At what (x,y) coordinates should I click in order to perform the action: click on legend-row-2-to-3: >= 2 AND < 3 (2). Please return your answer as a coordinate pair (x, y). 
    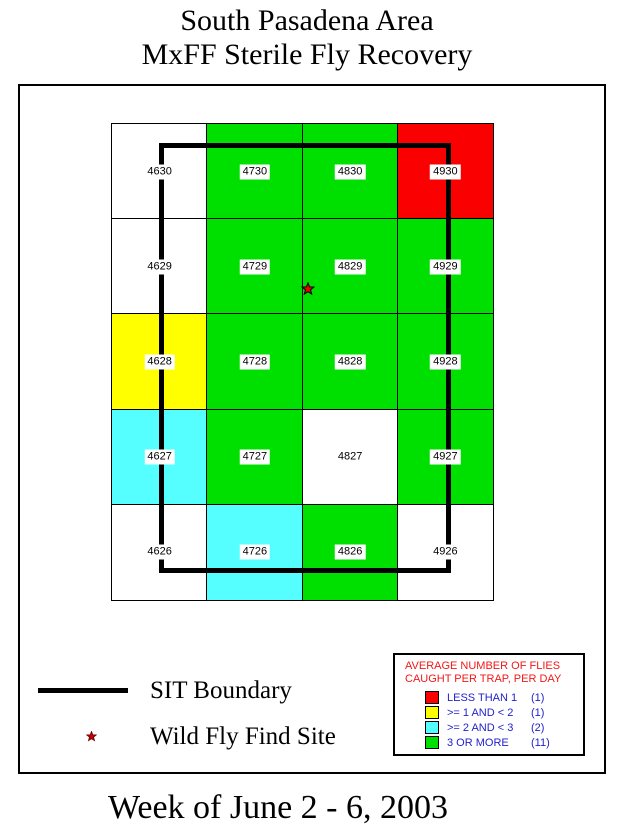
    Looking at the image, I should click on (504, 727).